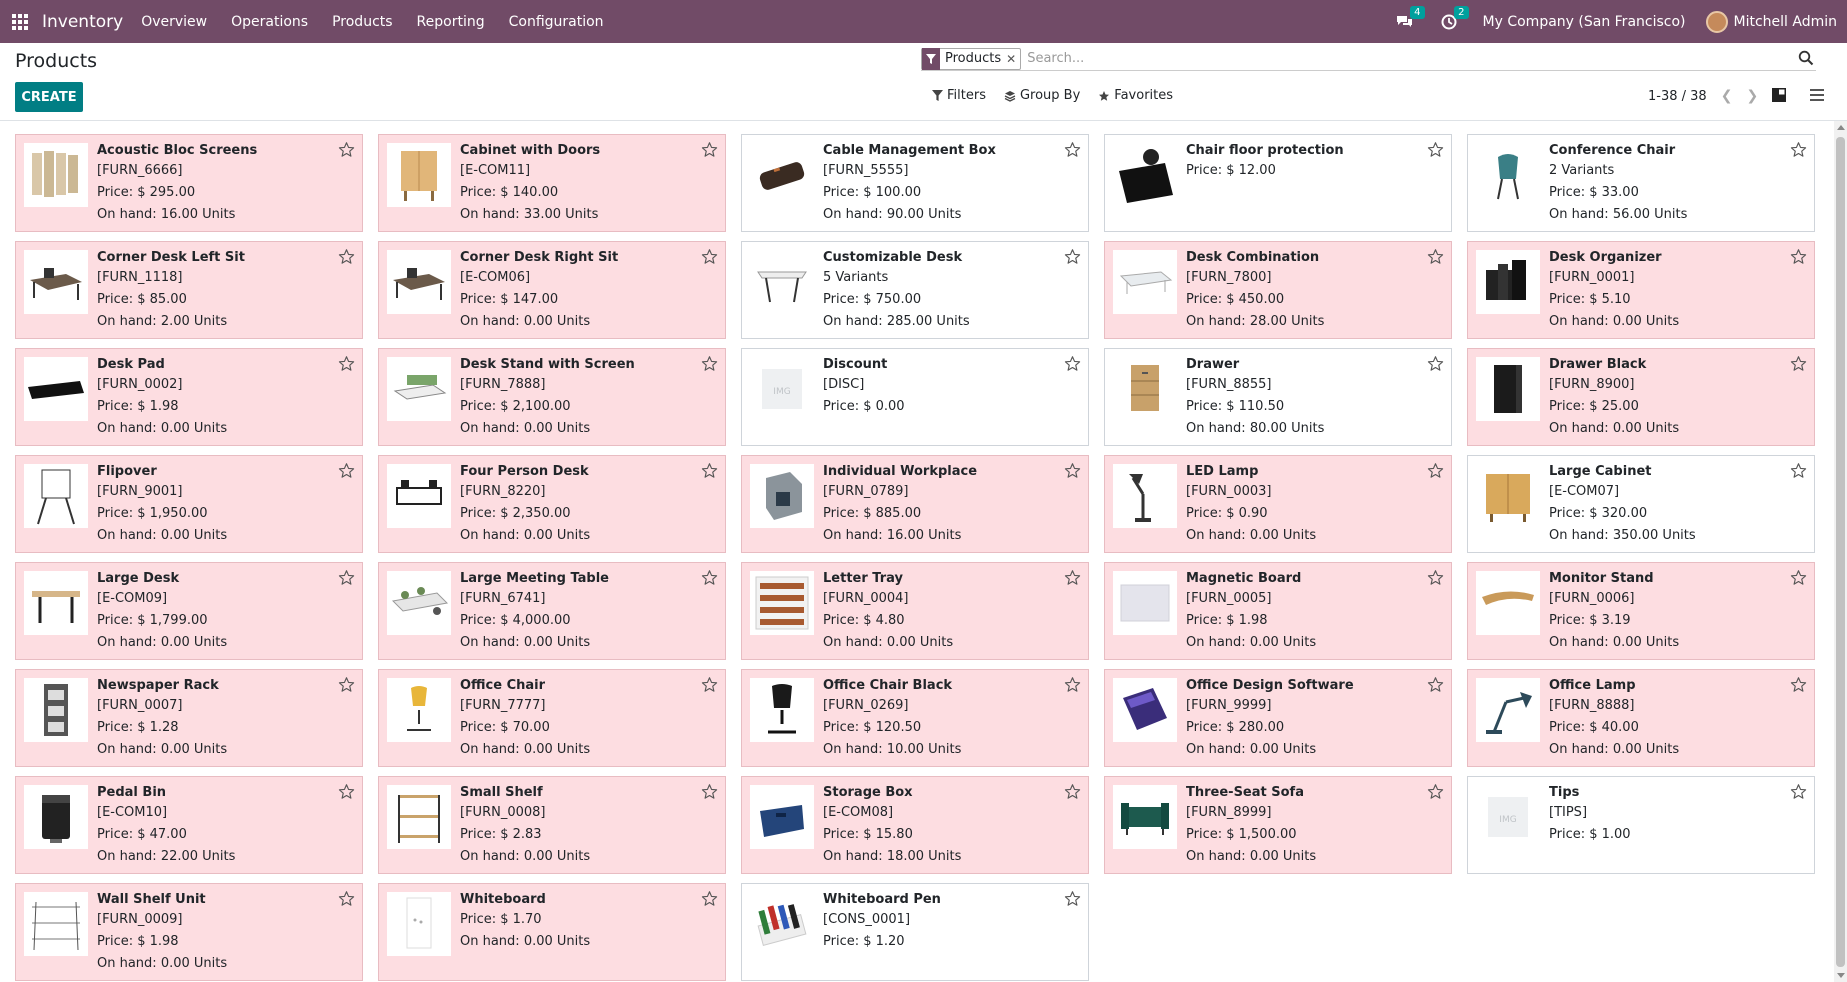 This screenshot has height=982, width=1847. I want to click on app-name: Inventory, so click(83, 21).